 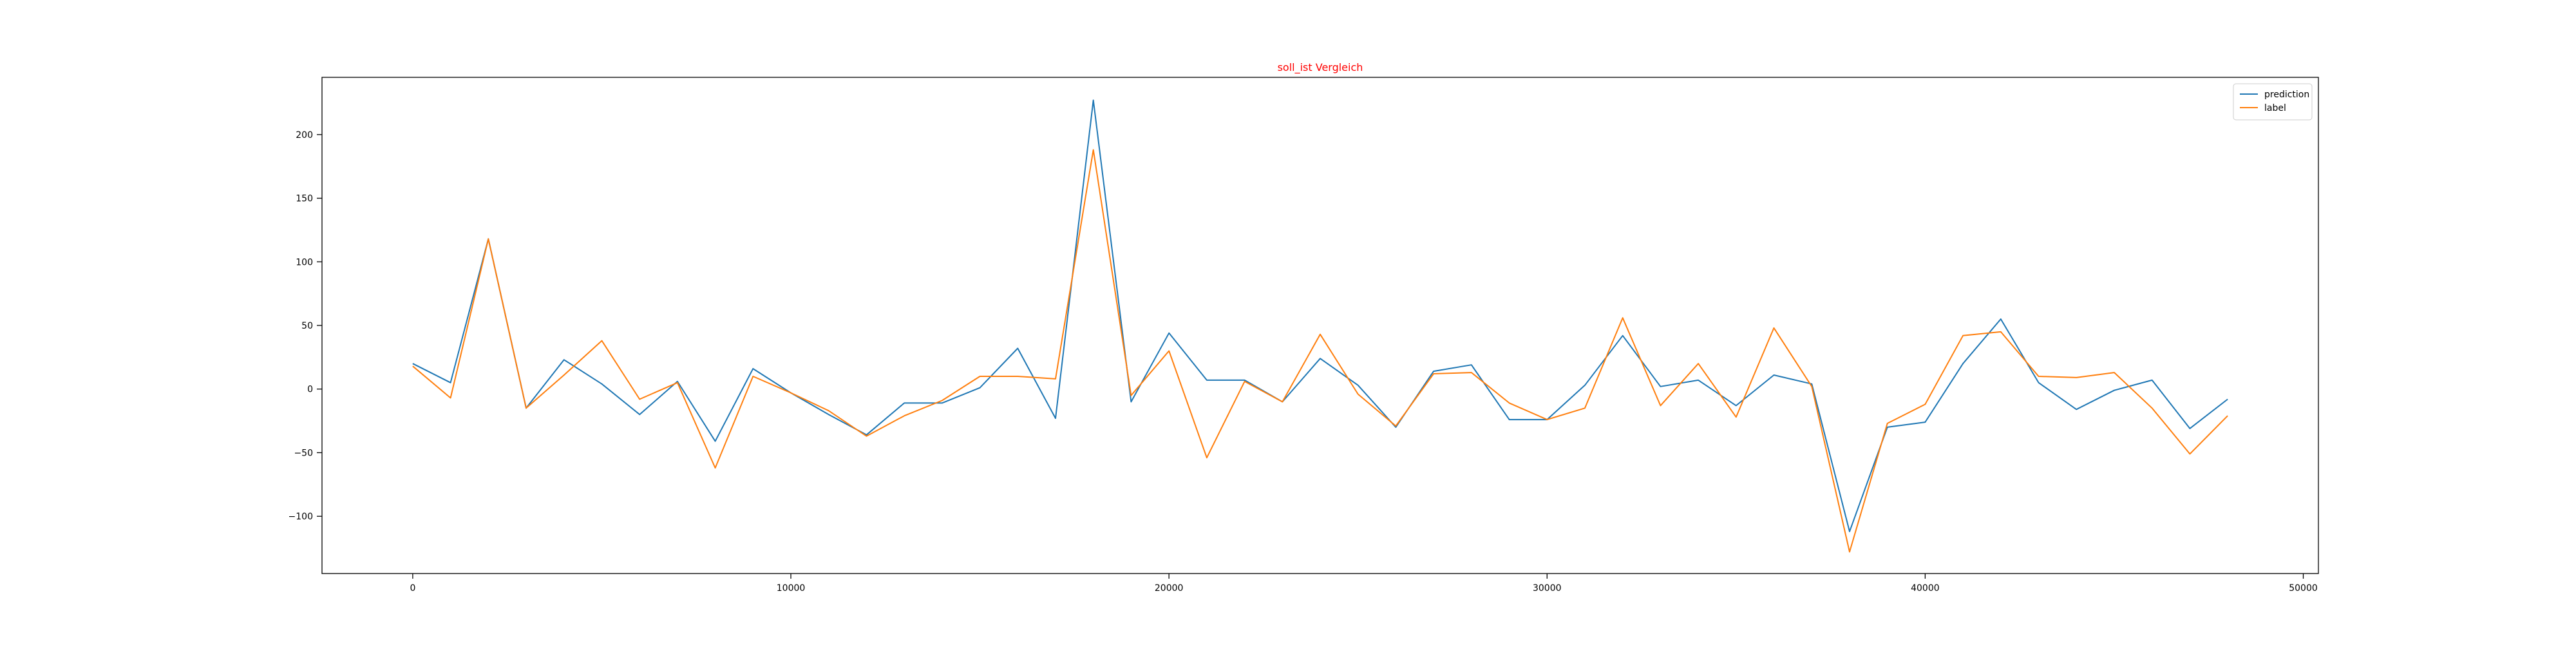 What do you see at coordinates (1169, 588) in the screenshot?
I see `x-tick-label: 20000` at bounding box center [1169, 588].